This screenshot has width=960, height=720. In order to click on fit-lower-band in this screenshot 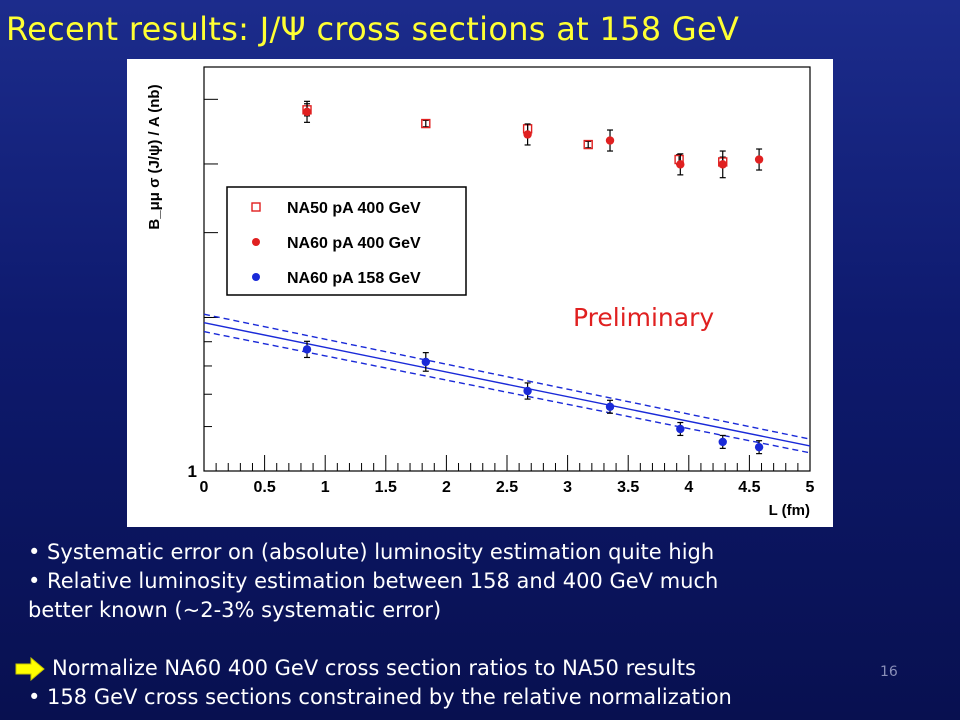, I will do `click(507, 392)`.